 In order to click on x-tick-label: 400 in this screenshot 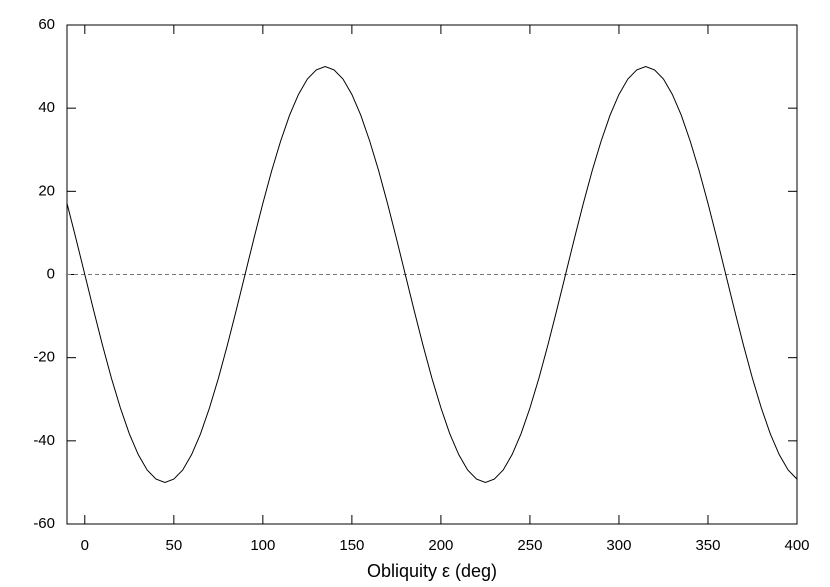, I will do `click(796, 545)`.